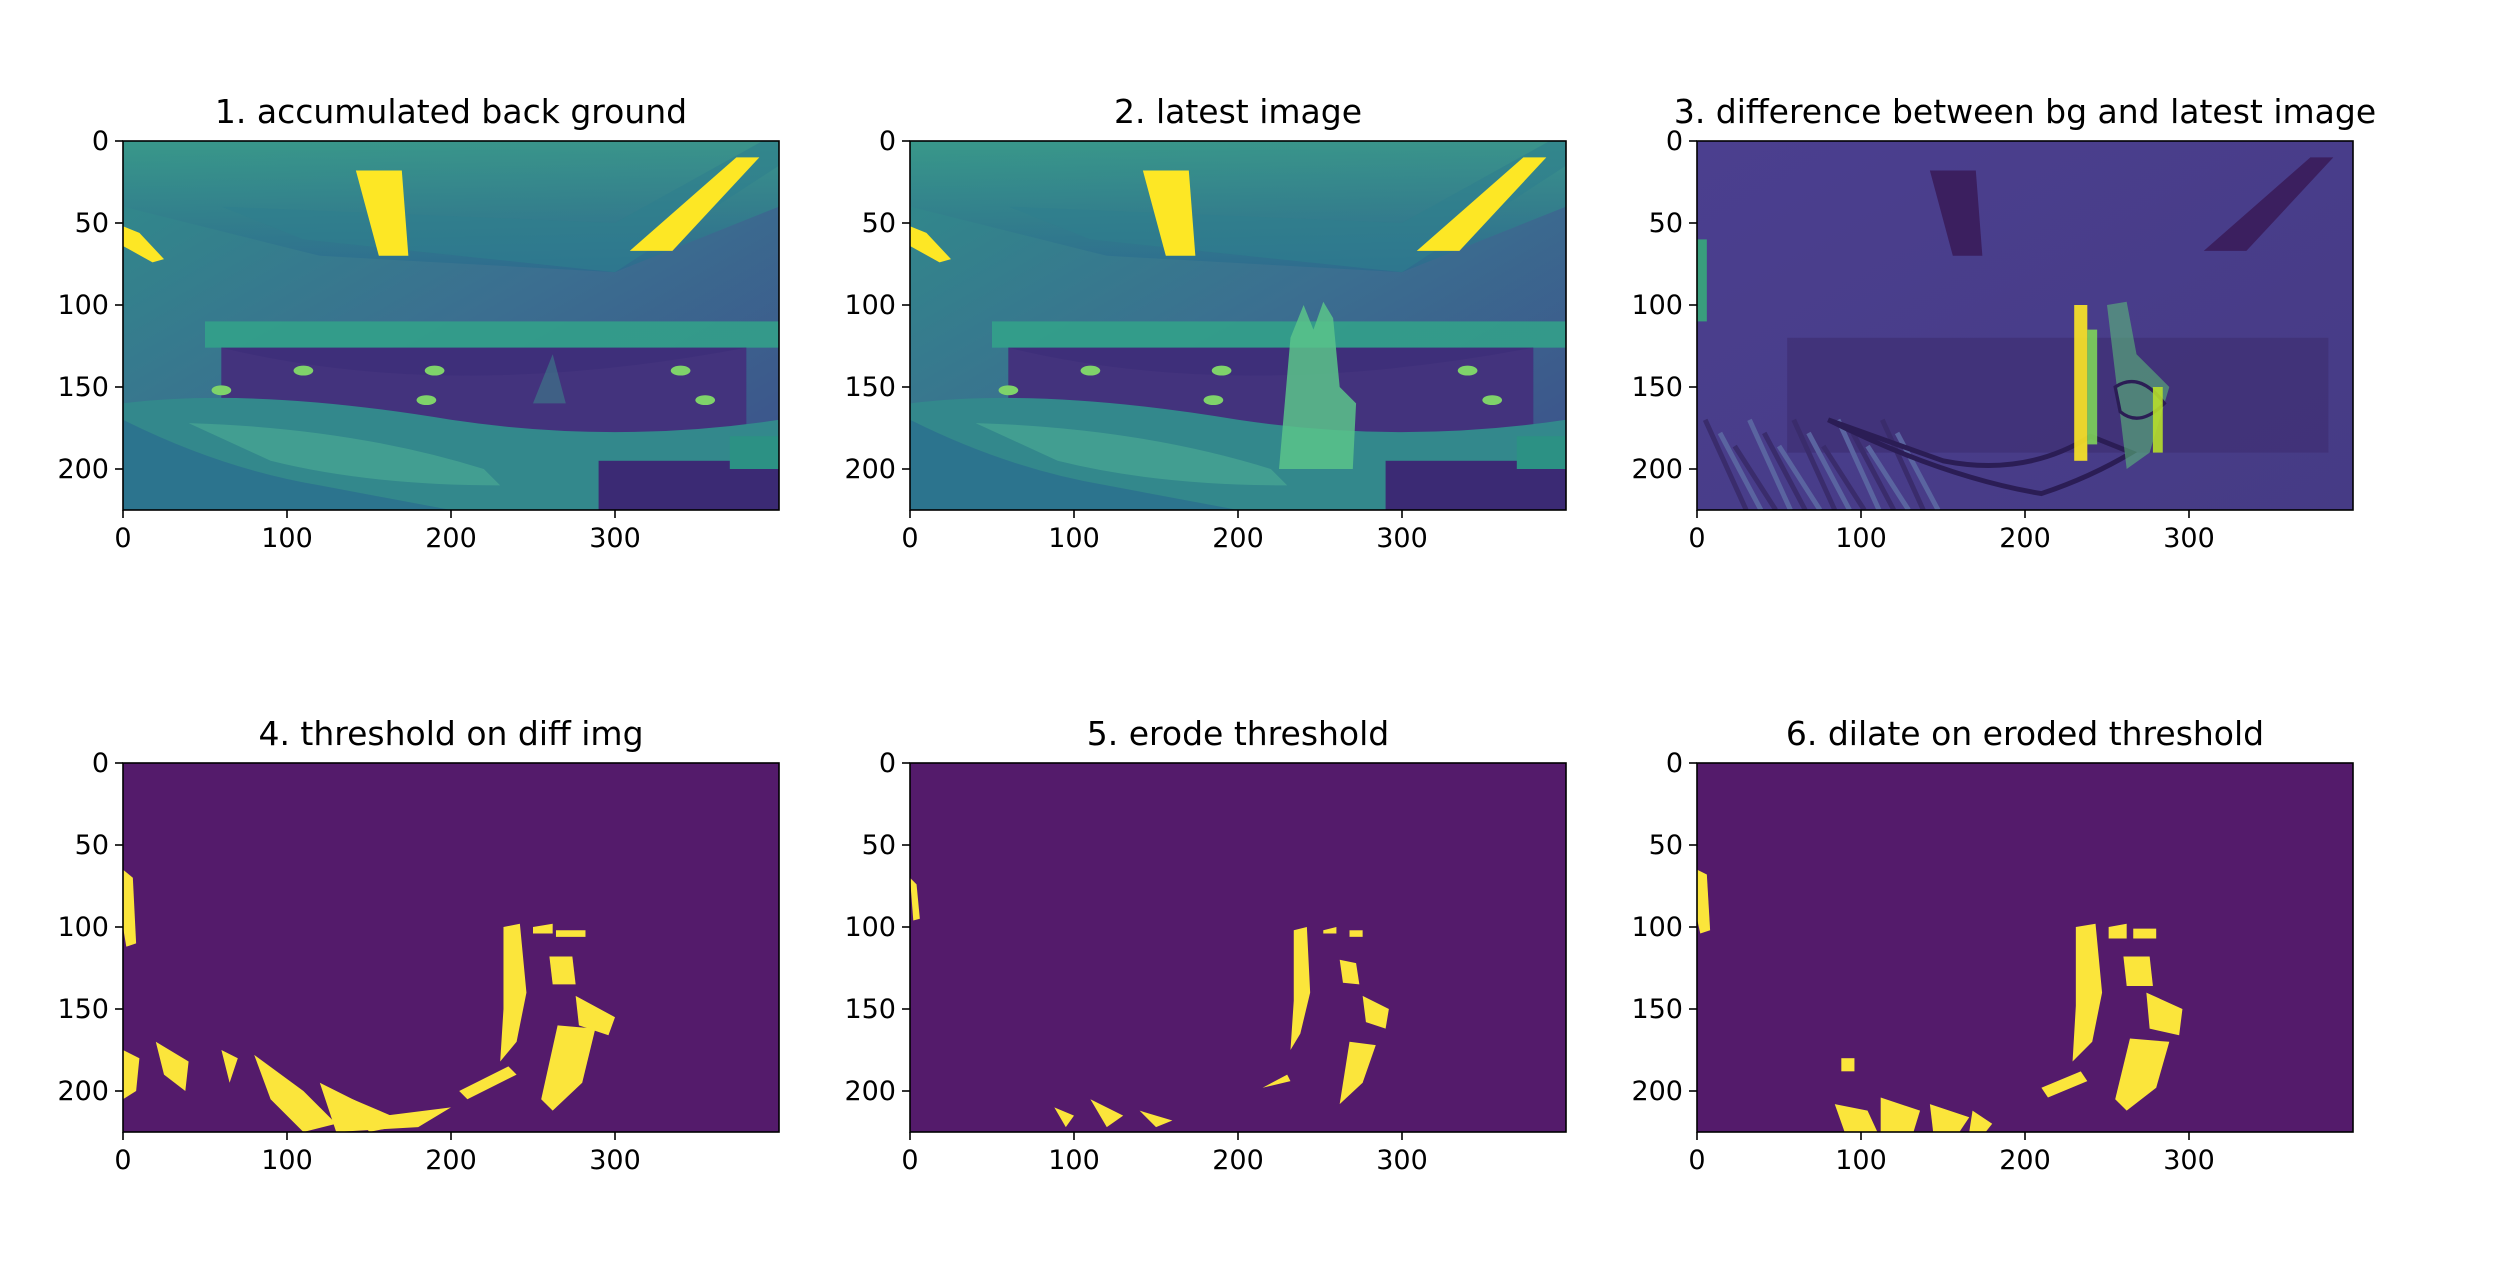 This screenshot has width=2502, height=1282. I want to click on panel-title: 2. latest image, so click(1238, 111).